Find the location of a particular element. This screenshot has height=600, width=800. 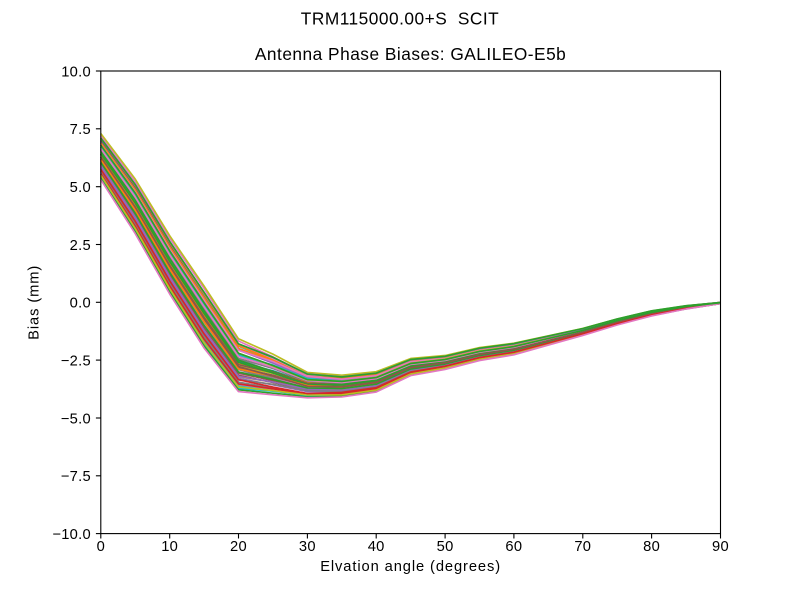

svg-text:Antenna Phase Biases: GALILEO-: Antenna Phase Biases: GALILEO-E5b is located at coordinates (410, 54).